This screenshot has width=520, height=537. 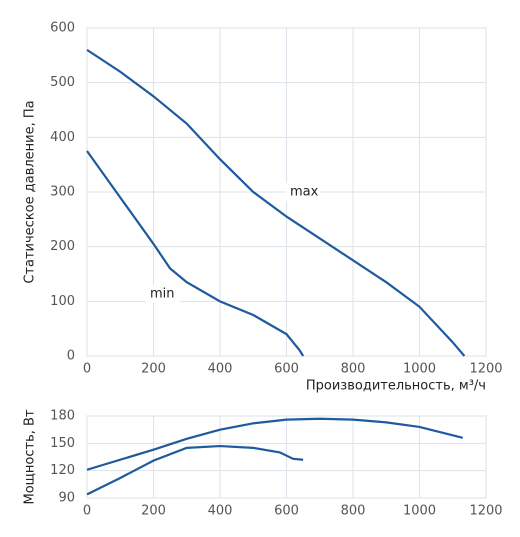 What do you see at coordinates (62, 246) in the screenshot?
I see `y-tick-label: 200` at bounding box center [62, 246].